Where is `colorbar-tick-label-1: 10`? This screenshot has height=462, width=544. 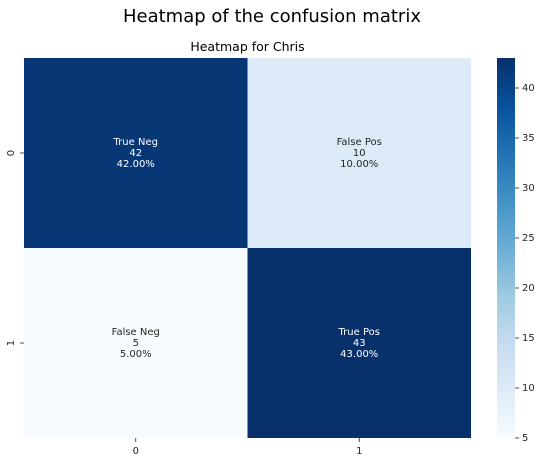
colorbar-tick-label-1: 10 is located at coordinates (528, 388).